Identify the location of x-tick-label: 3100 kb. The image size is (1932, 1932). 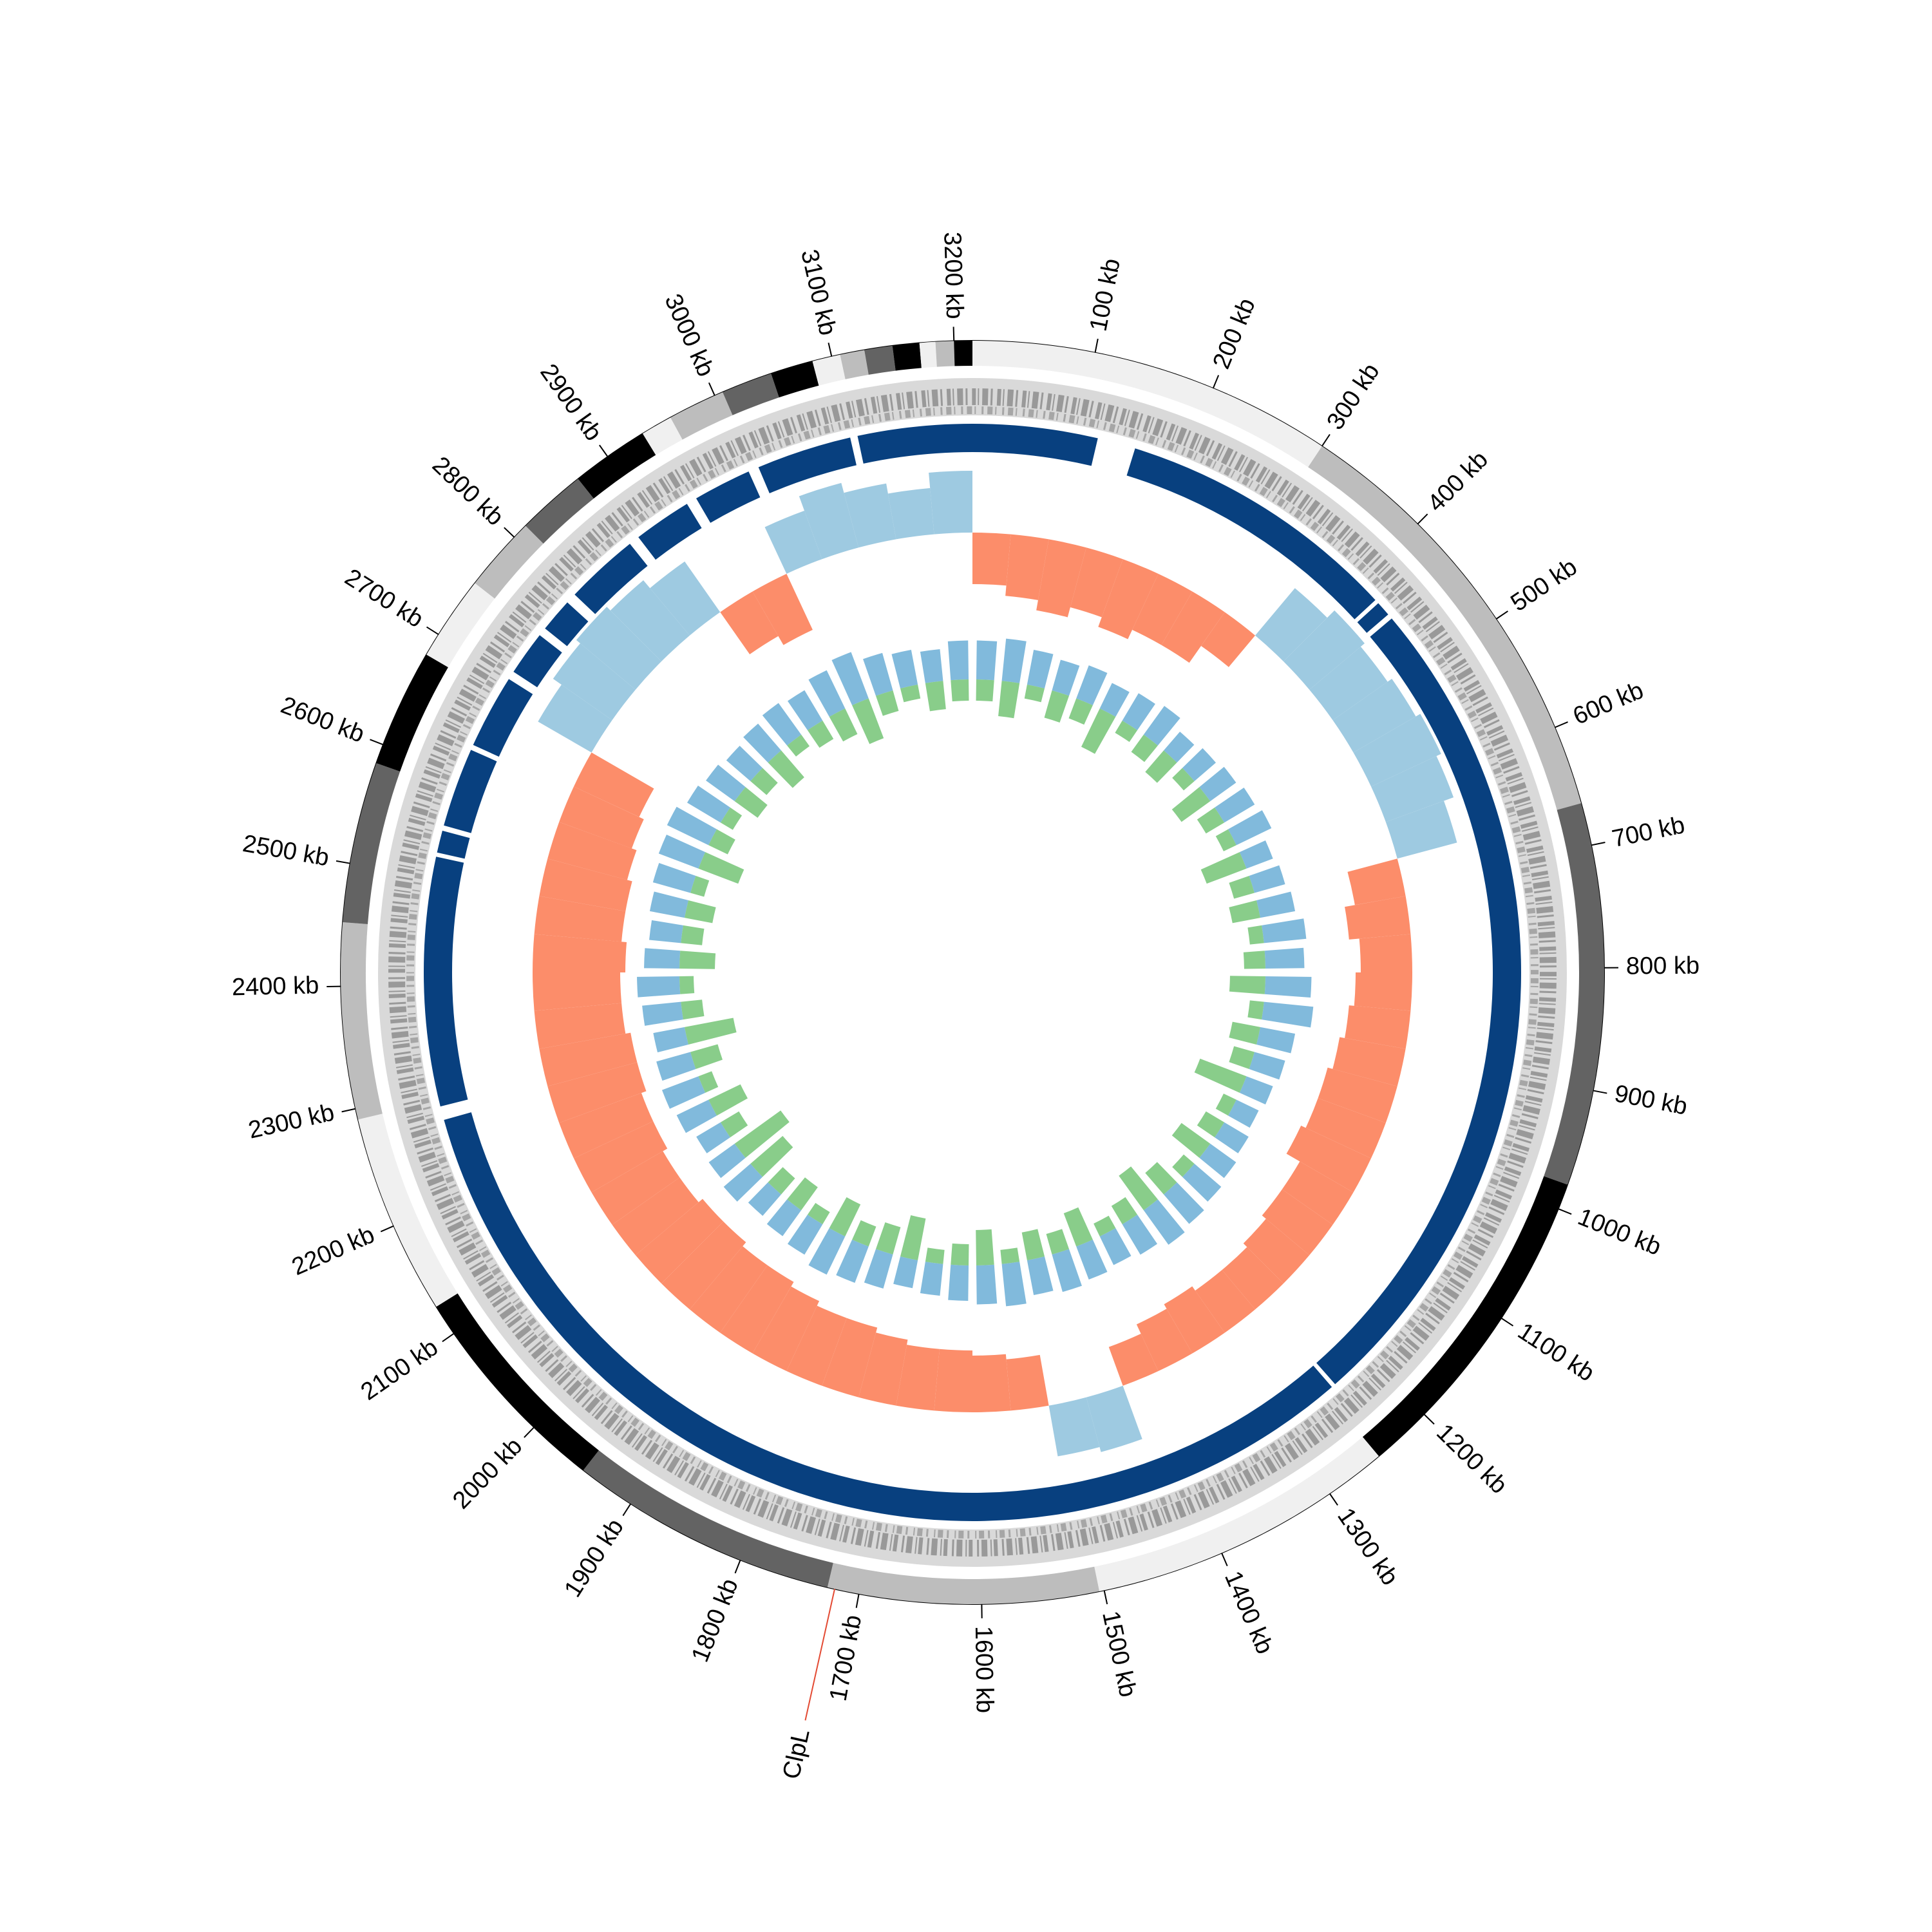
(818, 293).